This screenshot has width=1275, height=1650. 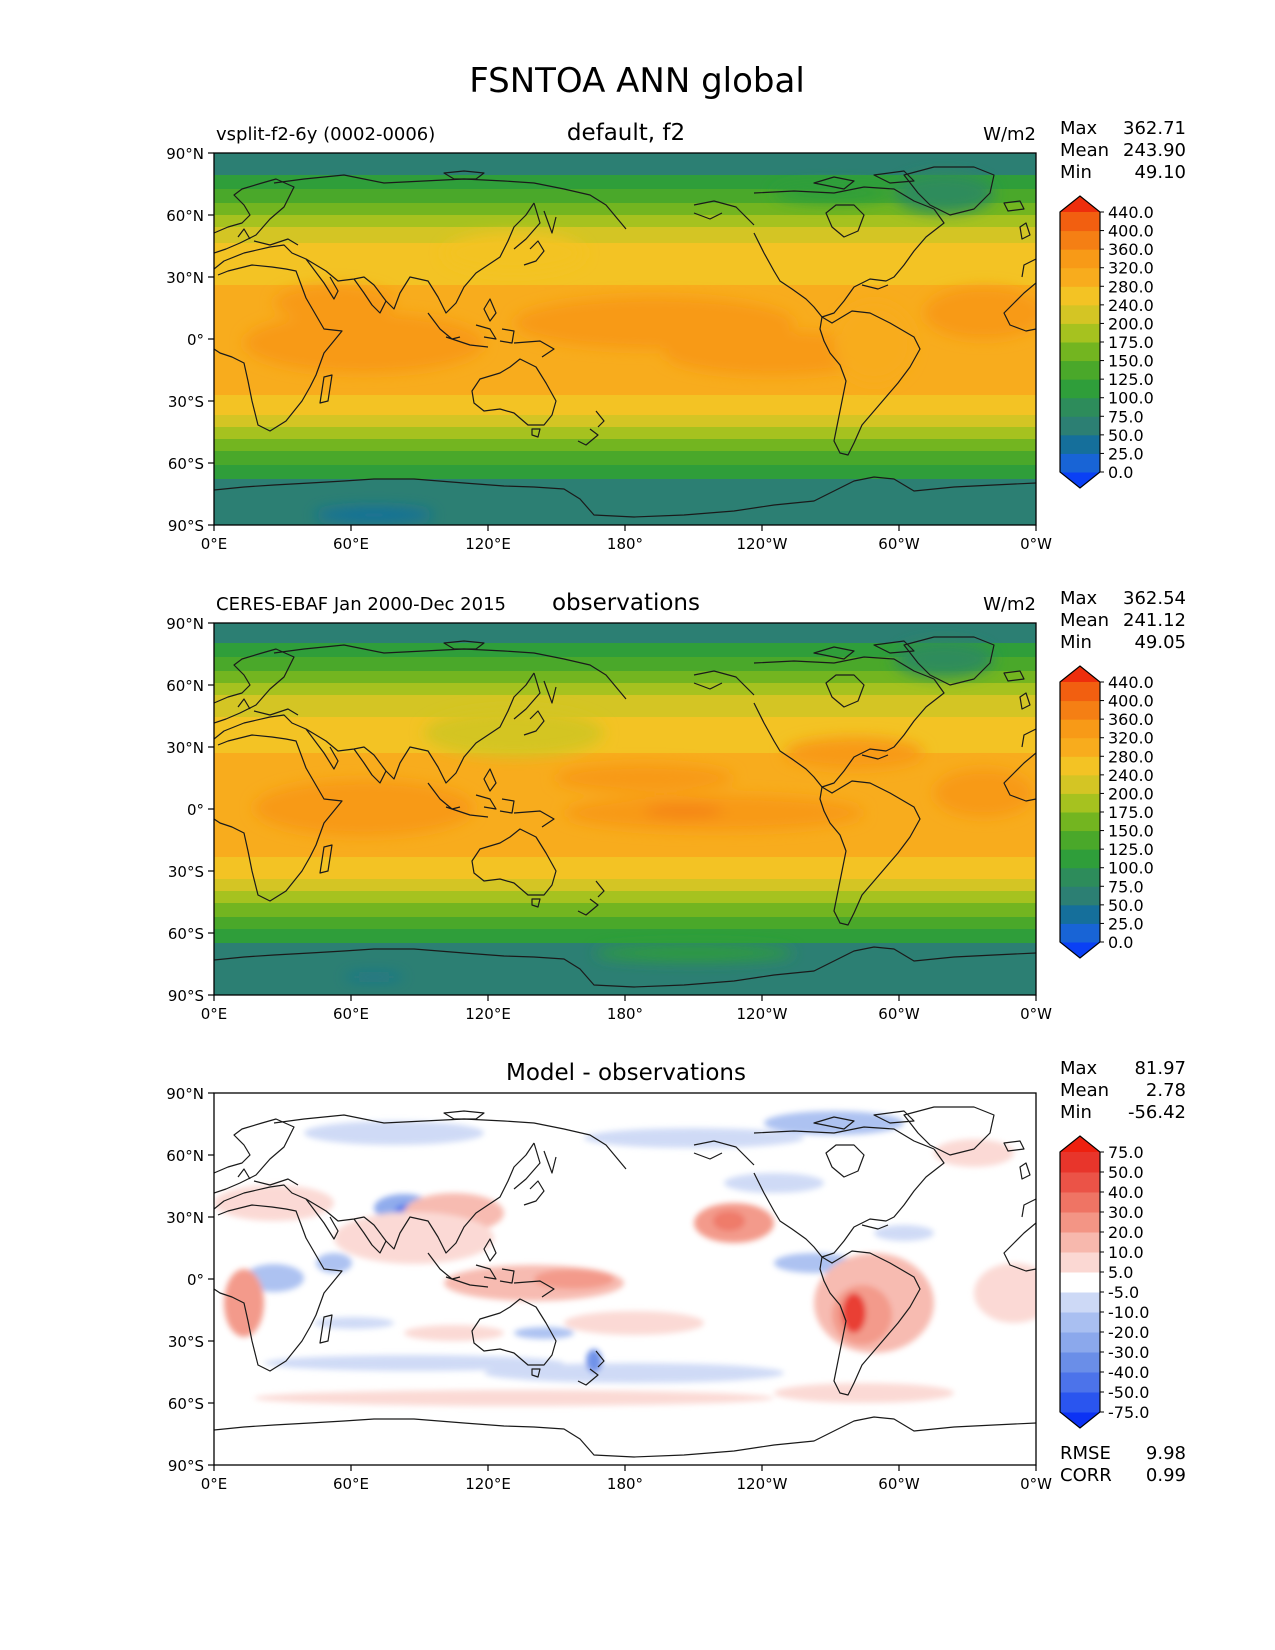 I want to click on colorbar-tick-label: 400.0, so click(x=1131, y=231).